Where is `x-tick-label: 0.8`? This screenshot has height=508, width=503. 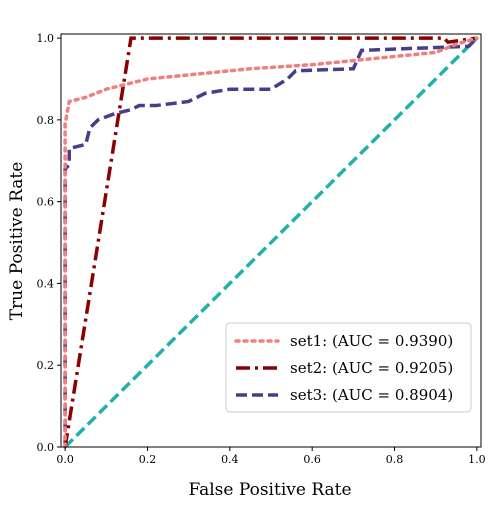
x-tick-label: 0.8 is located at coordinates (395, 459).